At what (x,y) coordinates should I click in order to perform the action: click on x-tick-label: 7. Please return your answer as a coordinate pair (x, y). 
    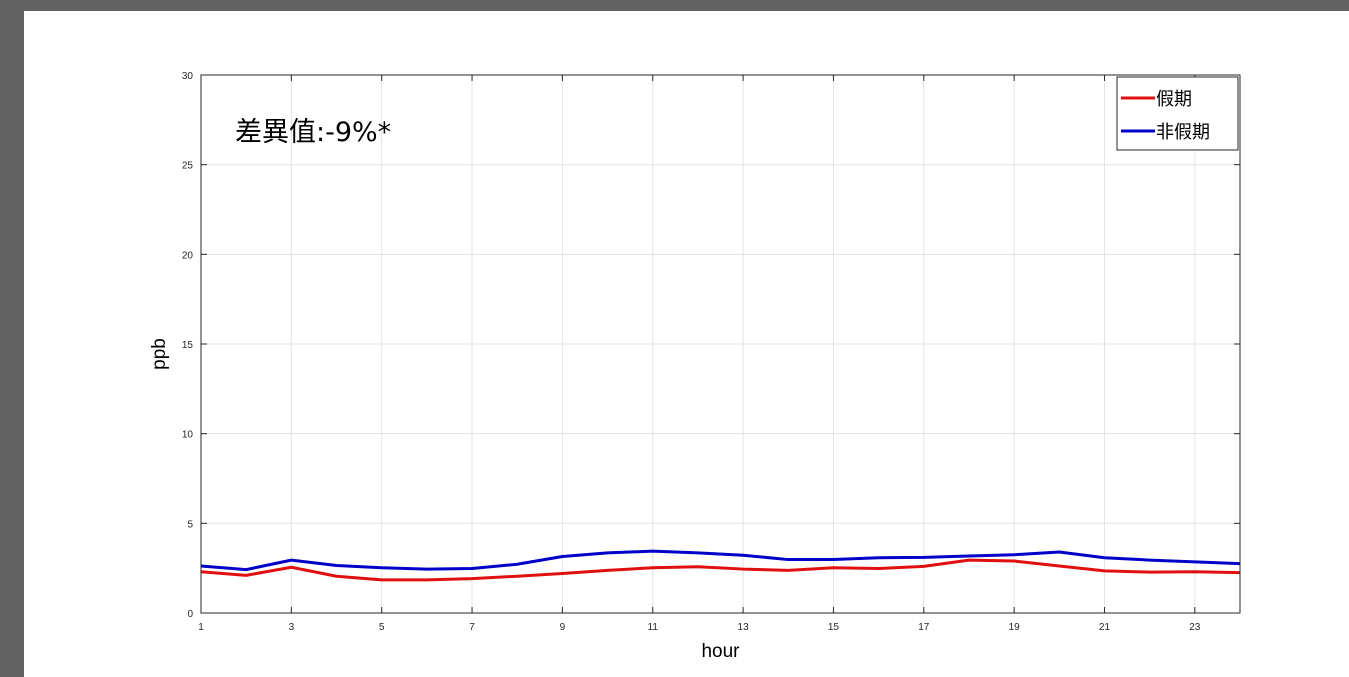
    Looking at the image, I should click on (472, 627).